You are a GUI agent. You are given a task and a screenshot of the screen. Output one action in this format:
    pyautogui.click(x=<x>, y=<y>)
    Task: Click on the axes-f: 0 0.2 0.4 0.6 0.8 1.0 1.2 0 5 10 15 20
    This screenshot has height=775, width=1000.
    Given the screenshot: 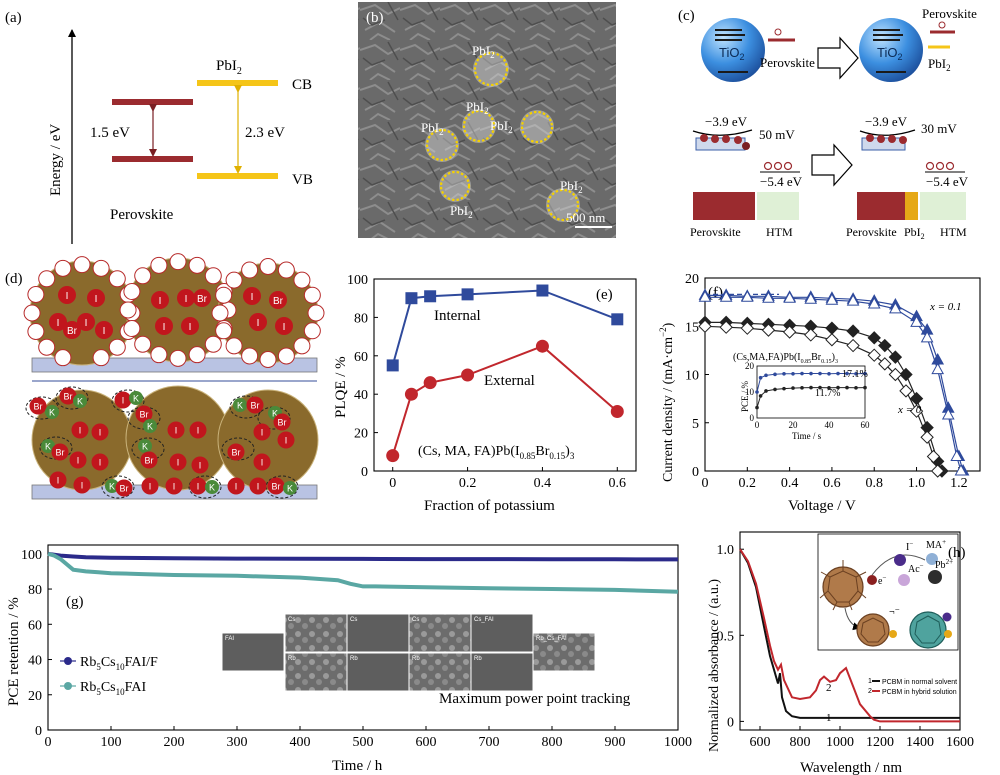 What is the action you would take?
    pyautogui.click(x=826, y=381)
    